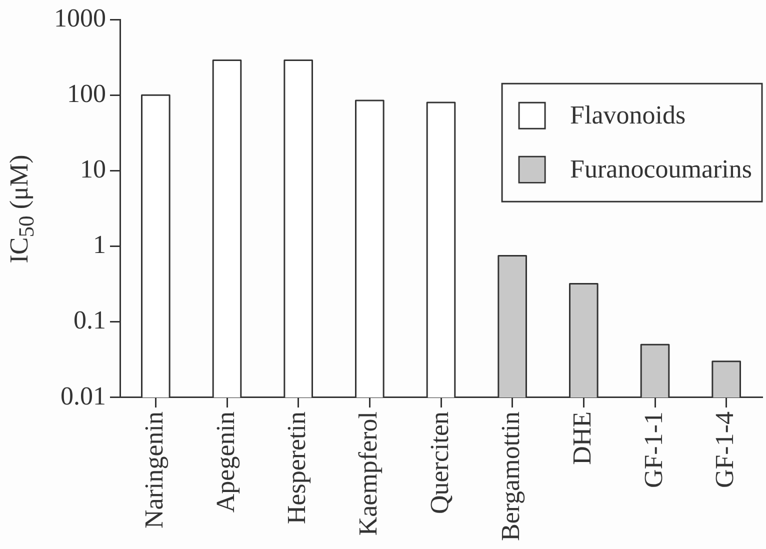  What do you see at coordinates (661, 169) in the screenshot?
I see `legend-label: Furanocoumarins` at bounding box center [661, 169].